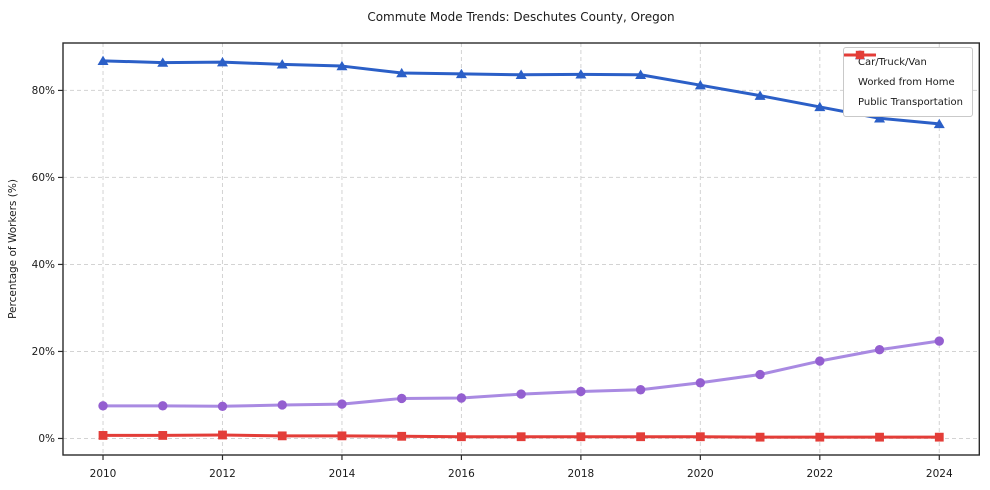 This screenshot has width=990, height=490. I want to click on legend-label: Car/Truck/Van, so click(892, 62).